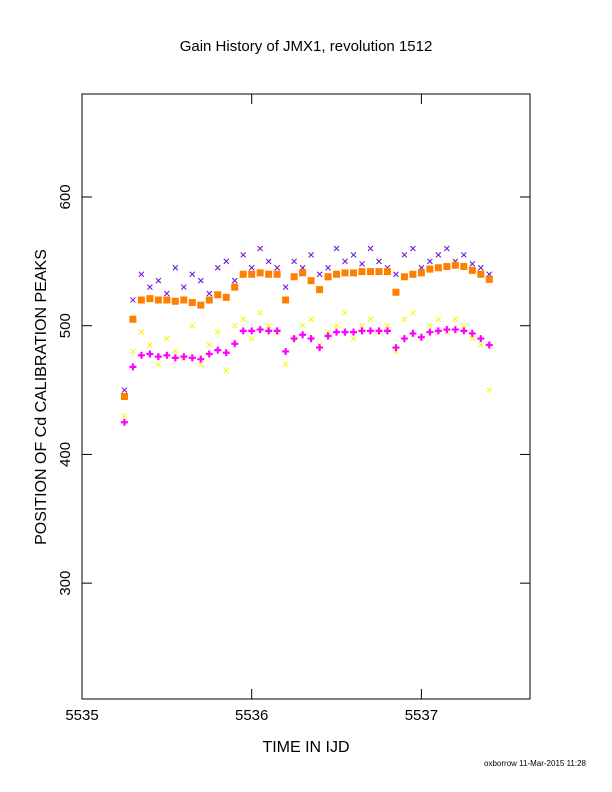 The image size is (612, 792). Describe the element at coordinates (306, 46) in the screenshot. I see `chart-title: Gain History of JMX1, revolution 1512` at that location.